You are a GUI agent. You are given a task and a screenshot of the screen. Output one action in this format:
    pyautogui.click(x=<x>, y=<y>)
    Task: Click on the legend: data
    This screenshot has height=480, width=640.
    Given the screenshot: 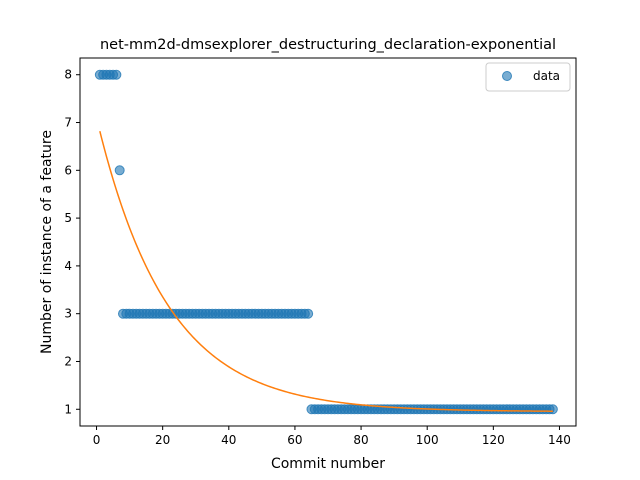 What is the action you would take?
    pyautogui.click(x=528, y=77)
    